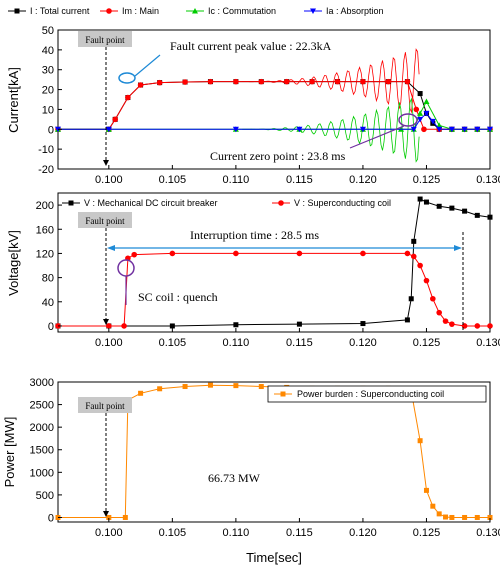 This screenshot has width=500, height=573. I want to click on y-tick-label: 0, so click(51, 327).